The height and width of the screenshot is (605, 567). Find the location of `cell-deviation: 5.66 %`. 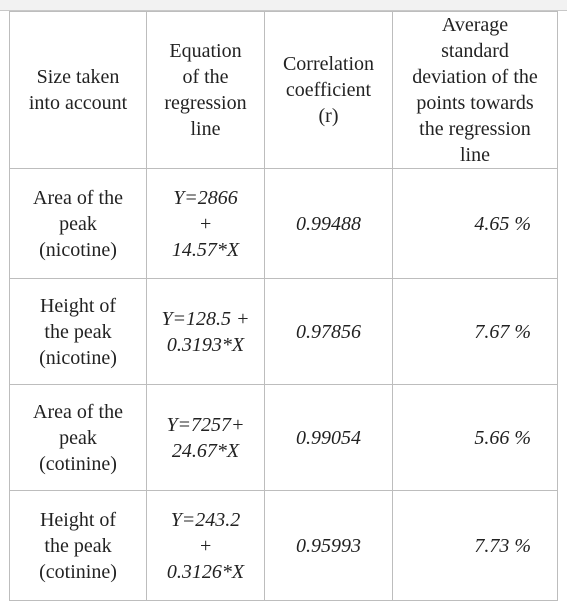

cell-deviation: 5.66 % is located at coordinates (475, 437).